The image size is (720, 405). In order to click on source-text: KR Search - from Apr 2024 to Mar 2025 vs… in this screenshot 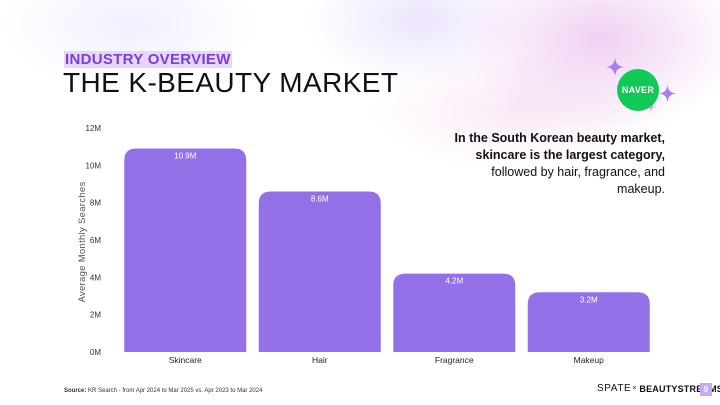, I will do `click(174, 391)`.